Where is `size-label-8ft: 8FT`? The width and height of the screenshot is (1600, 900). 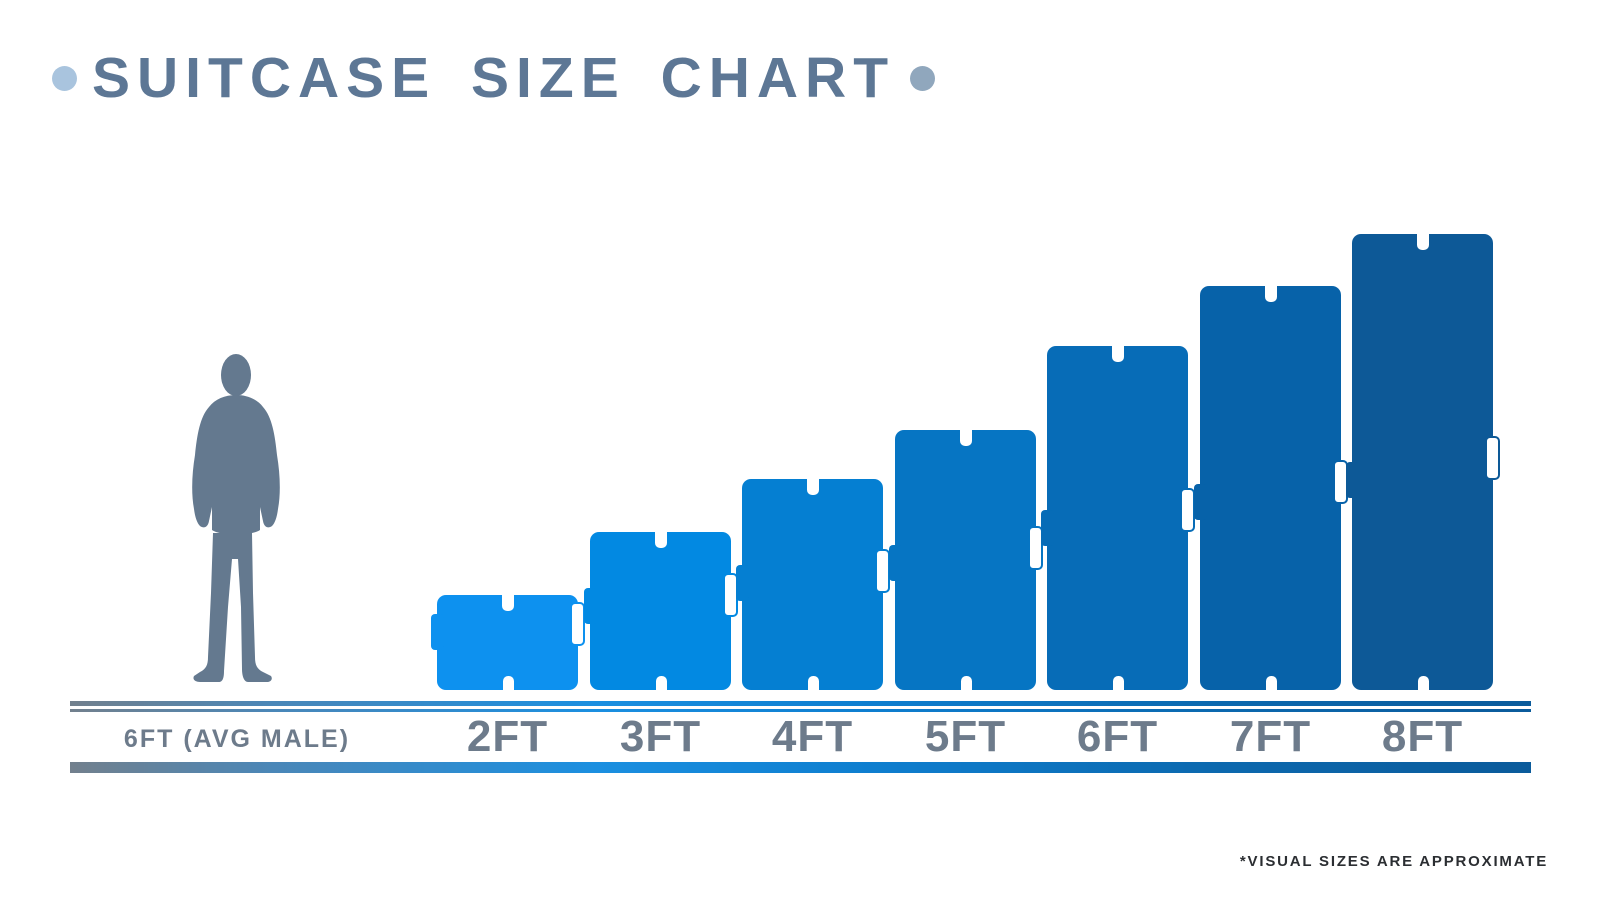
size-label-8ft: 8FT is located at coordinates (1422, 736).